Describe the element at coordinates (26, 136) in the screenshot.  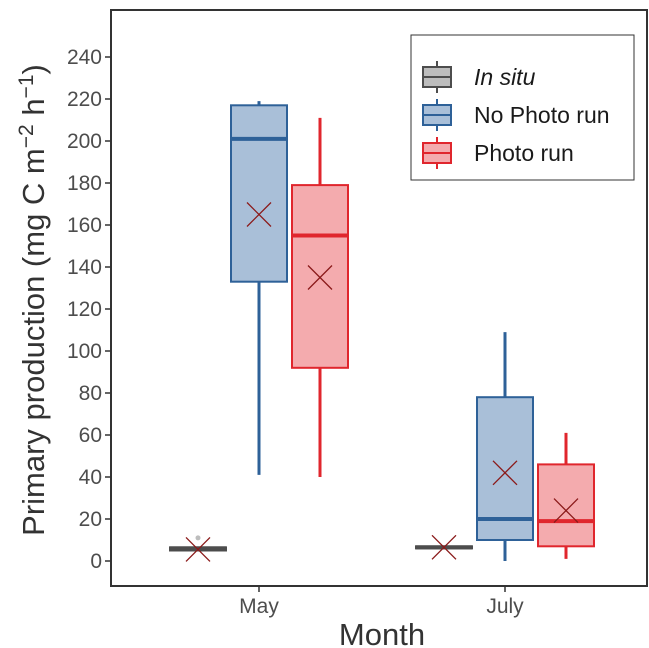
I see `y-axis-title-exponent-1: −2` at that location.